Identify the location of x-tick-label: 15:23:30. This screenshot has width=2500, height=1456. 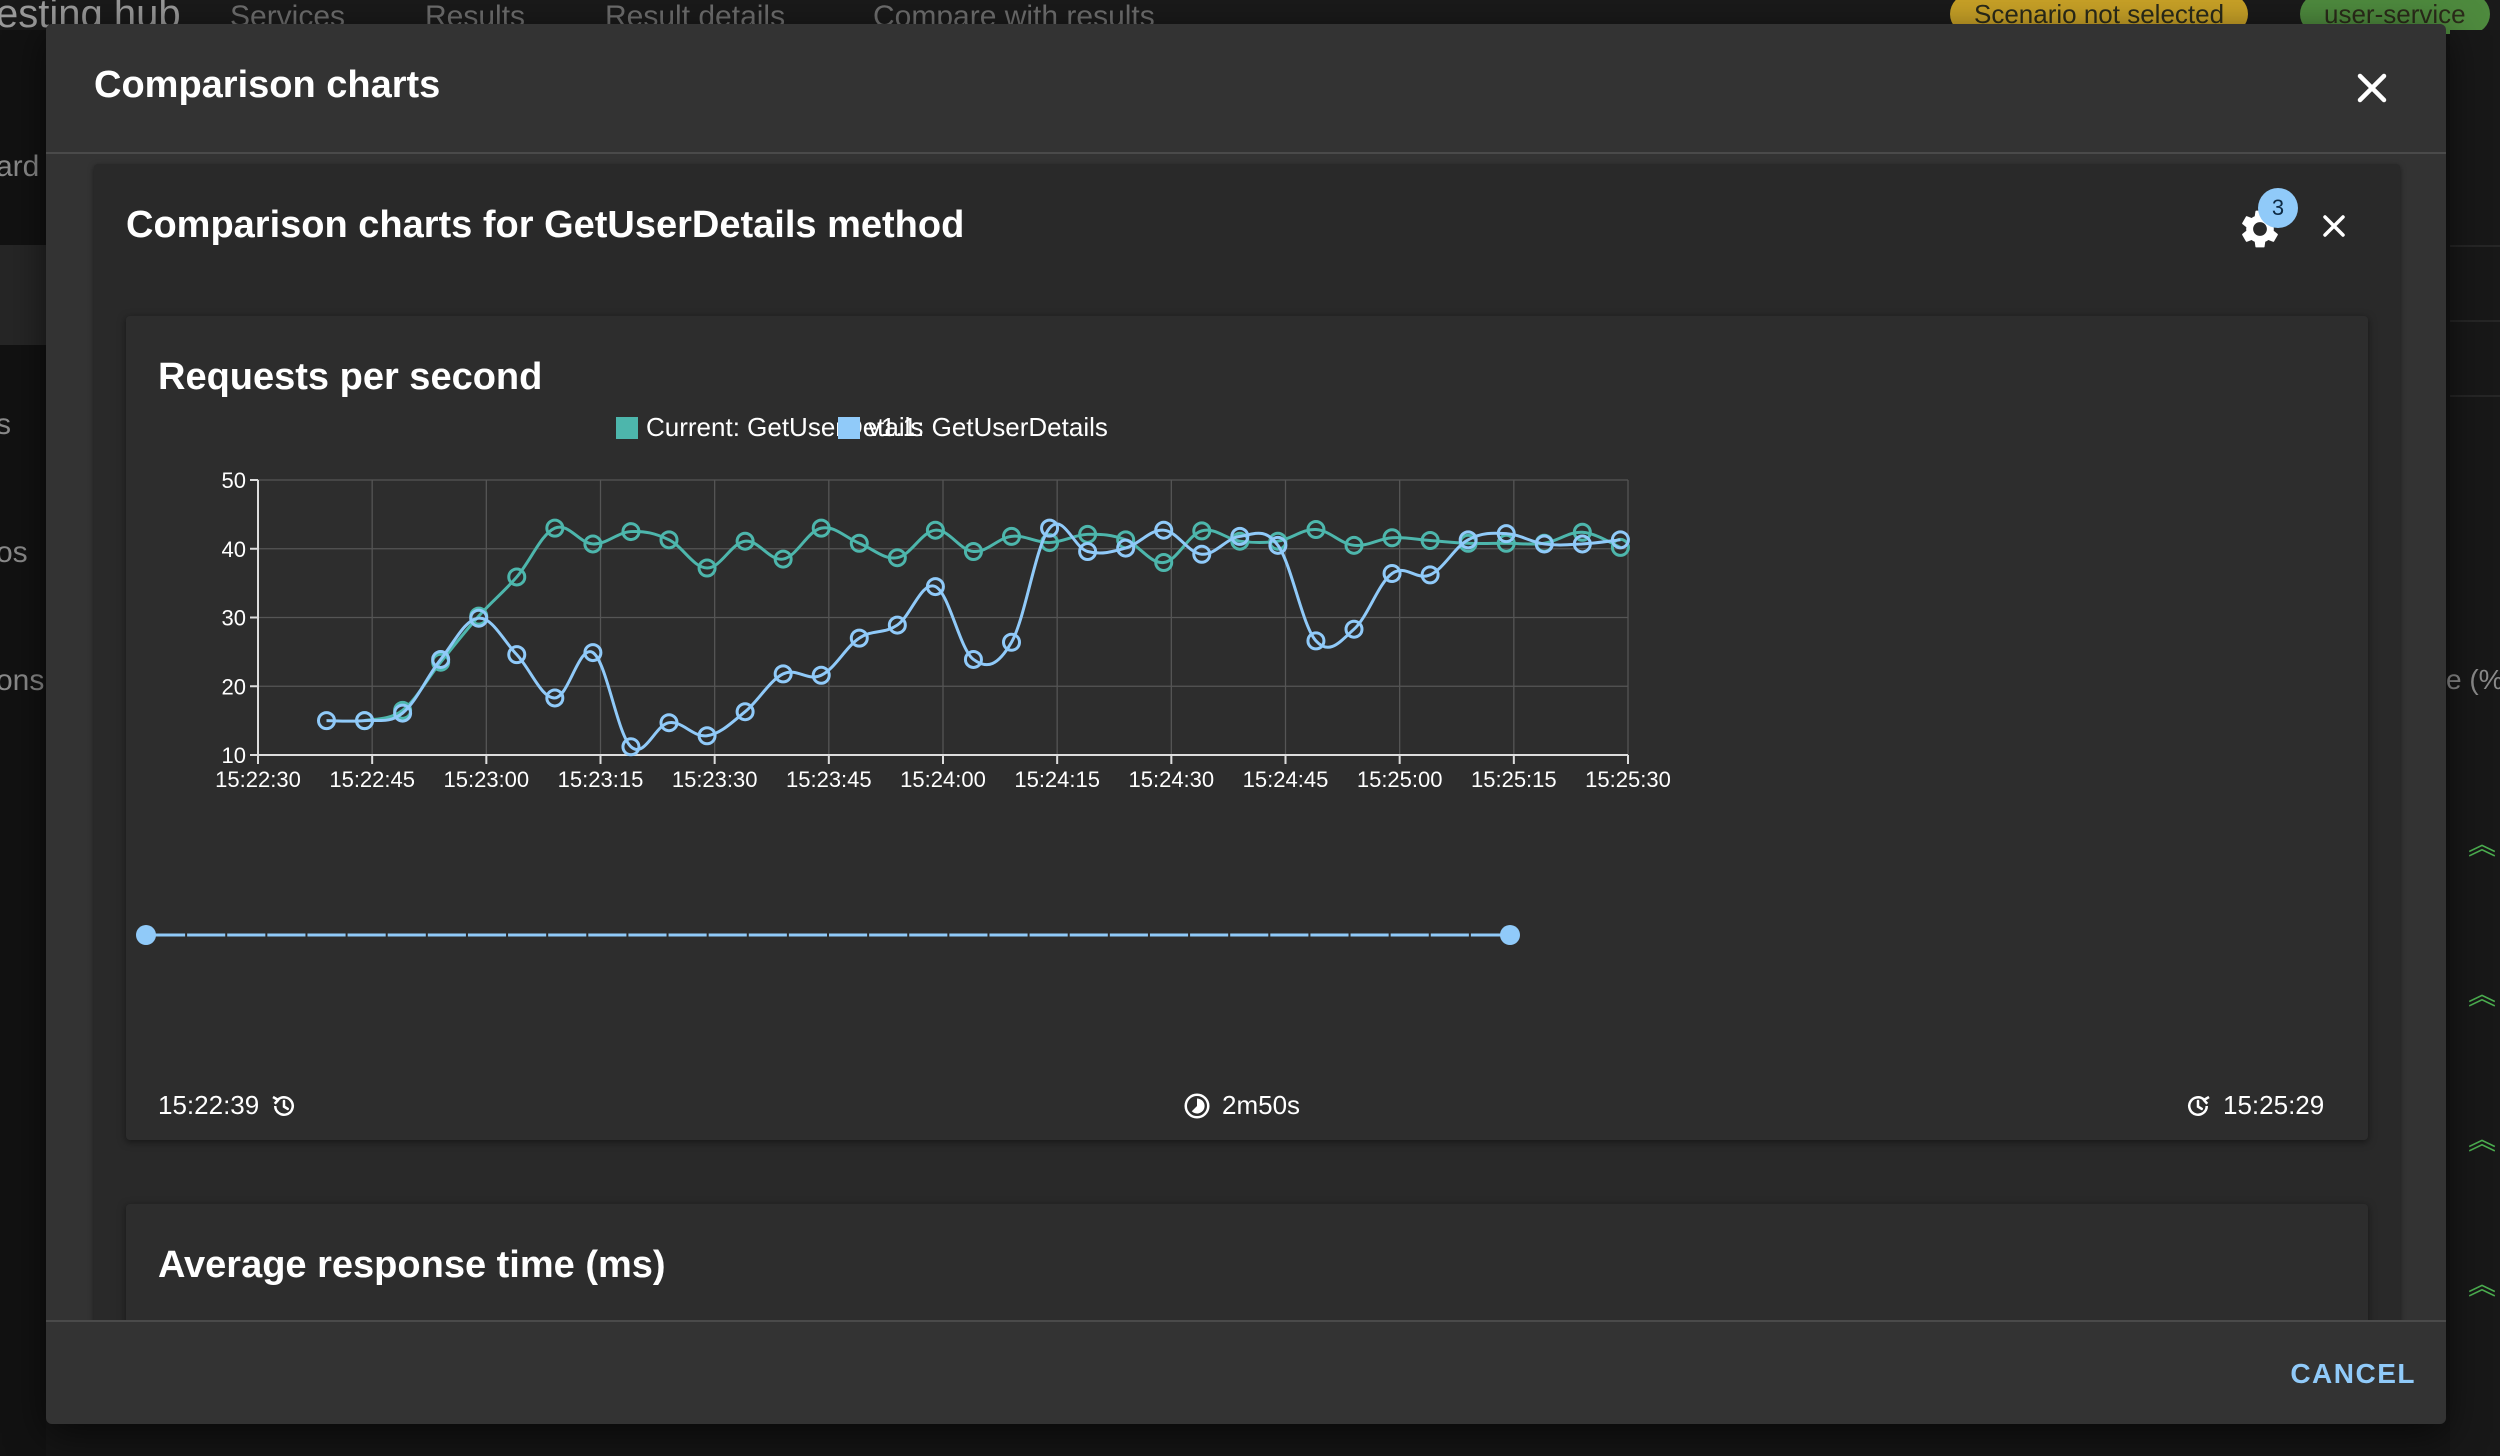
(715, 779).